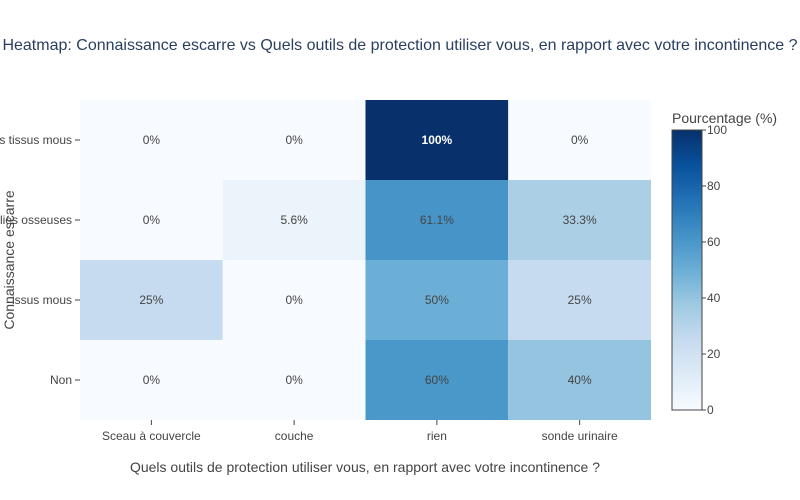 Image resolution: width=800 pixels, height=500 pixels. I want to click on cell-value-label: 61.1%, so click(437, 220).